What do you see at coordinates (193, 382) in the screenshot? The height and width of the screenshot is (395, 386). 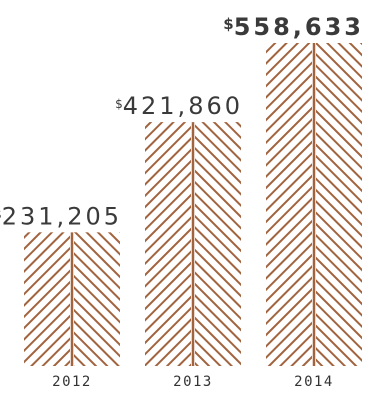 I see `category-label-2013: 2013` at bounding box center [193, 382].